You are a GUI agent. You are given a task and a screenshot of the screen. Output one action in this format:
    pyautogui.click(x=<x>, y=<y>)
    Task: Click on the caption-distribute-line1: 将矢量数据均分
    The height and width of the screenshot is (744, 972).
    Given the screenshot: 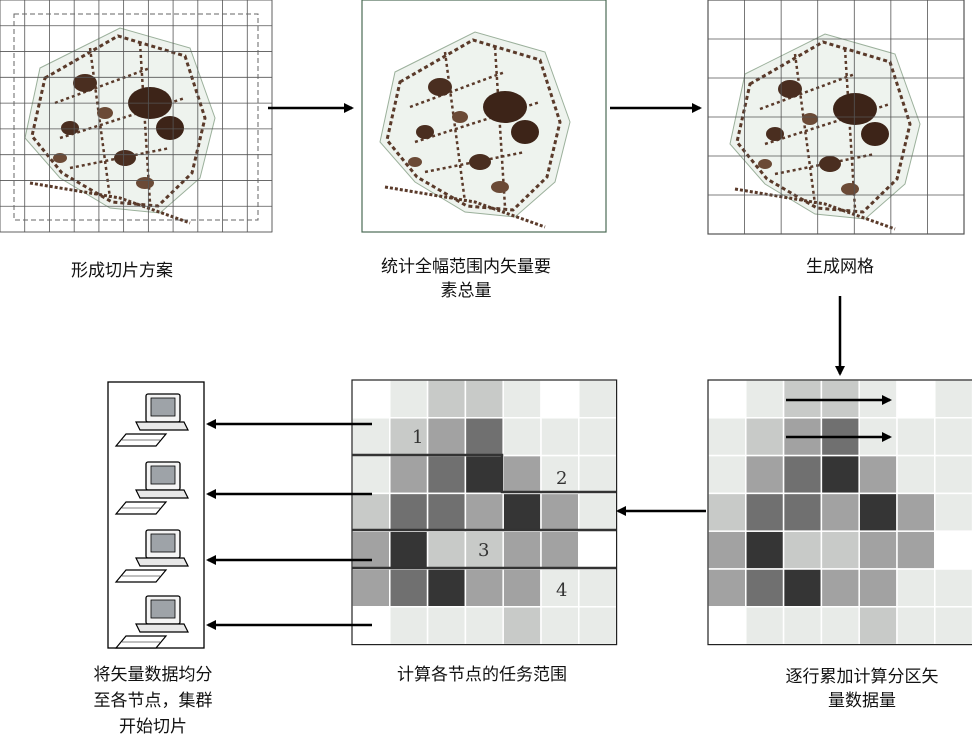 What is the action you would take?
    pyautogui.click(x=153, y=675)
    